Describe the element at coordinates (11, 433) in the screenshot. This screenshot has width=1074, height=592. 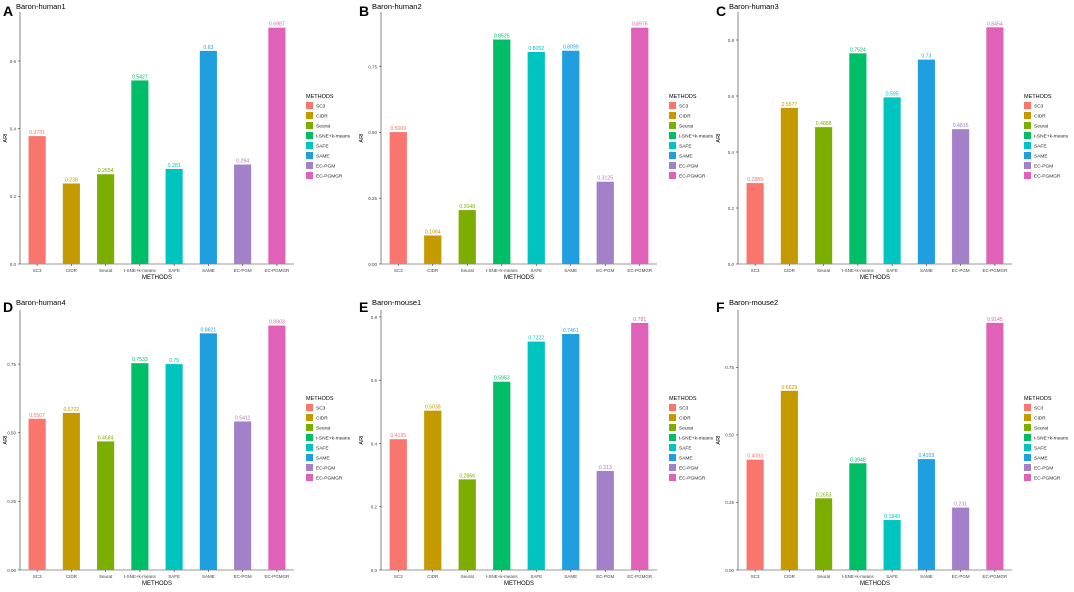
I see `y-tick-label: 0.50` at that location.